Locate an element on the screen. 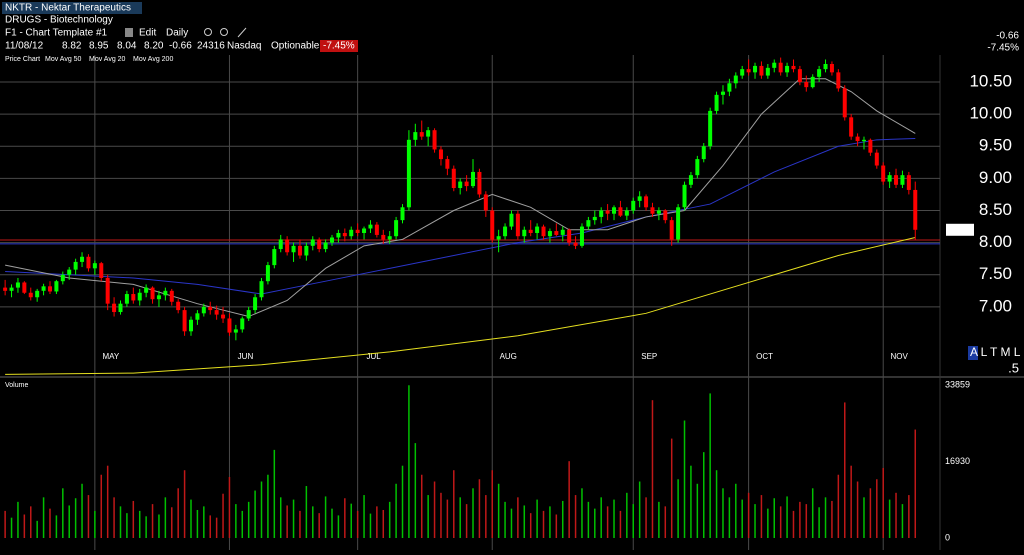 This screenshot has height=555, width=1024. zoom-out is located at coordinates (224, 32).